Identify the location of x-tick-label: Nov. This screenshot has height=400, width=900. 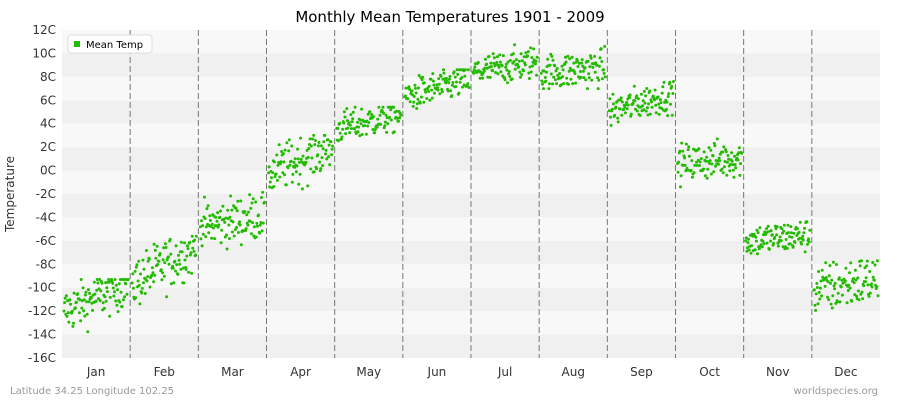
(777, 372).